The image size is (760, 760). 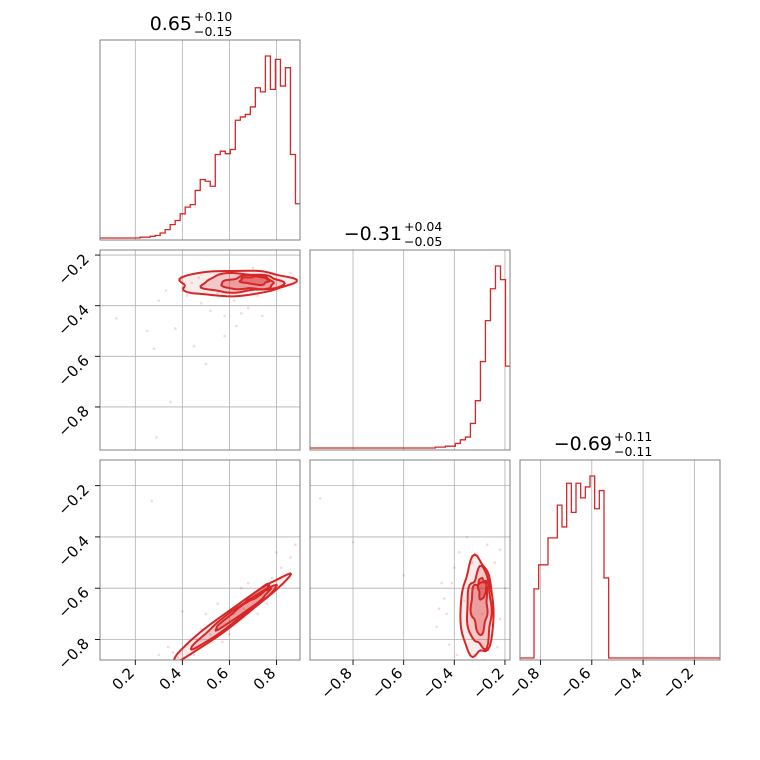 What do you see at coordinates (171, 679) in the screenshot?
I see `x-tick-label-0: 0.4` at bounding box center [171, 679].